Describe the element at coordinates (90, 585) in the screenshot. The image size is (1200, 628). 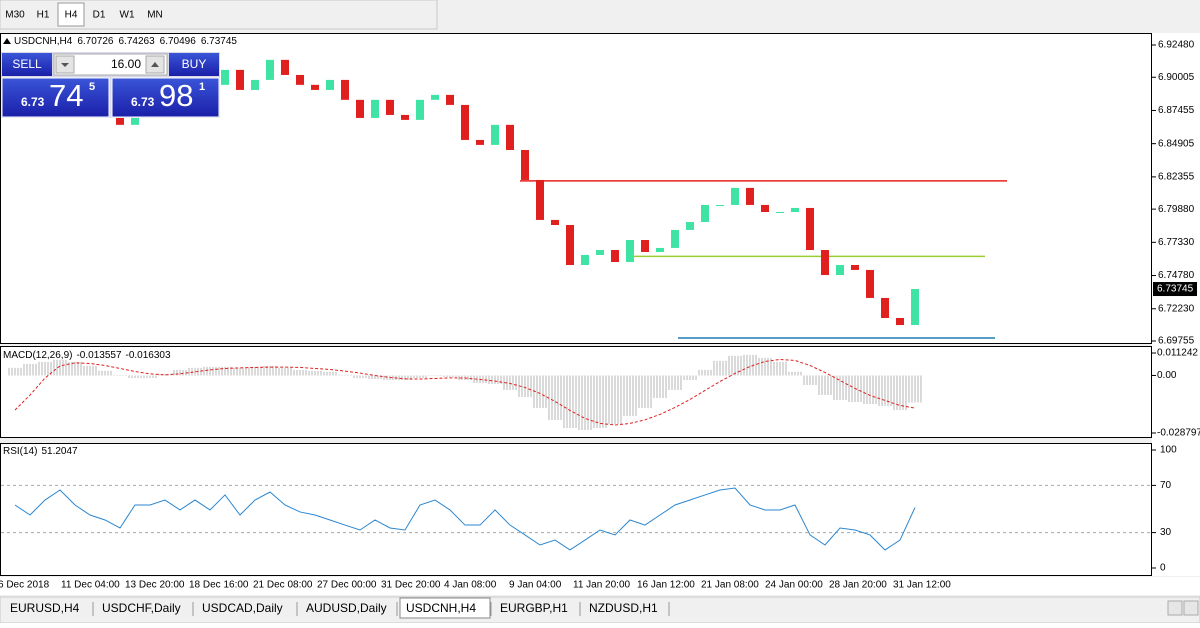
I see `time-label: 11 Dec 04:00` at that location.